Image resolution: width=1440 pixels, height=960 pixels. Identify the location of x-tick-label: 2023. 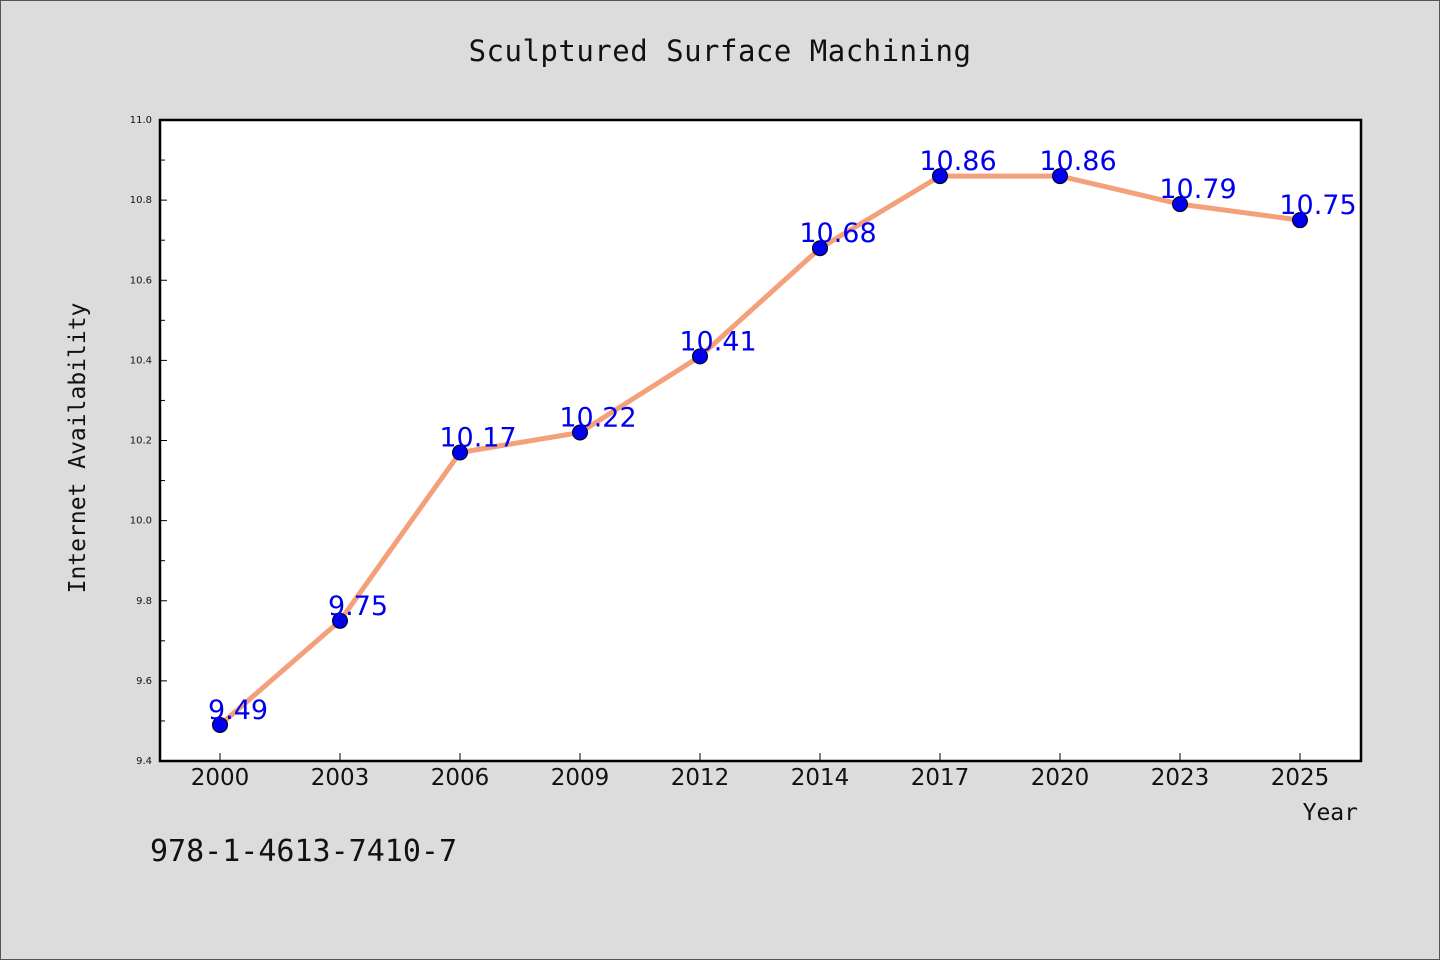
(1180, 778).